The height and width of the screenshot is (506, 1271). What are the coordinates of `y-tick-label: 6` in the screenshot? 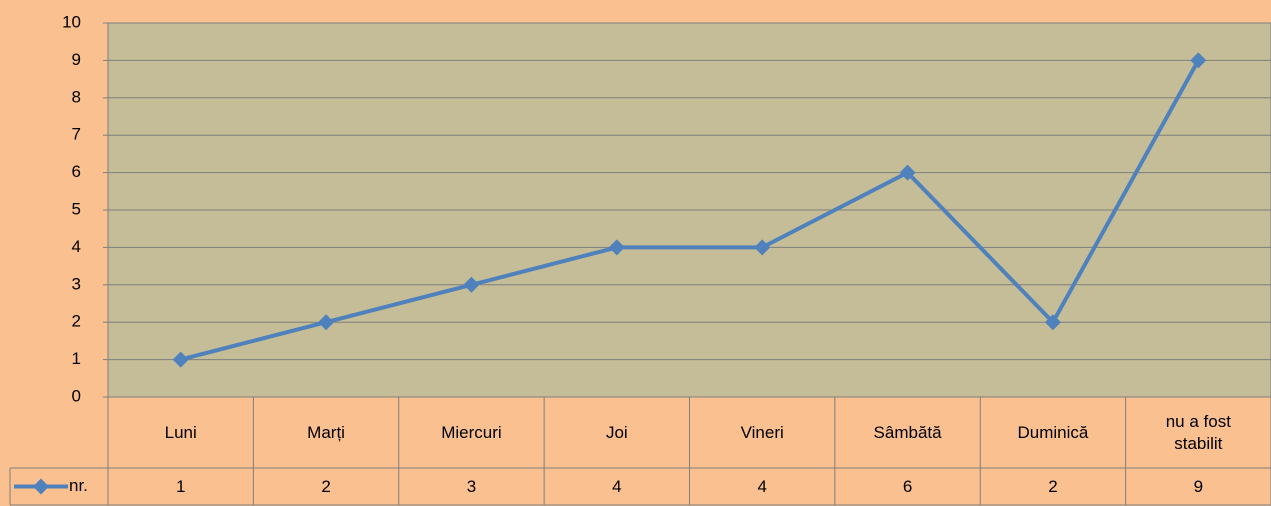 It's located at (76, 171).